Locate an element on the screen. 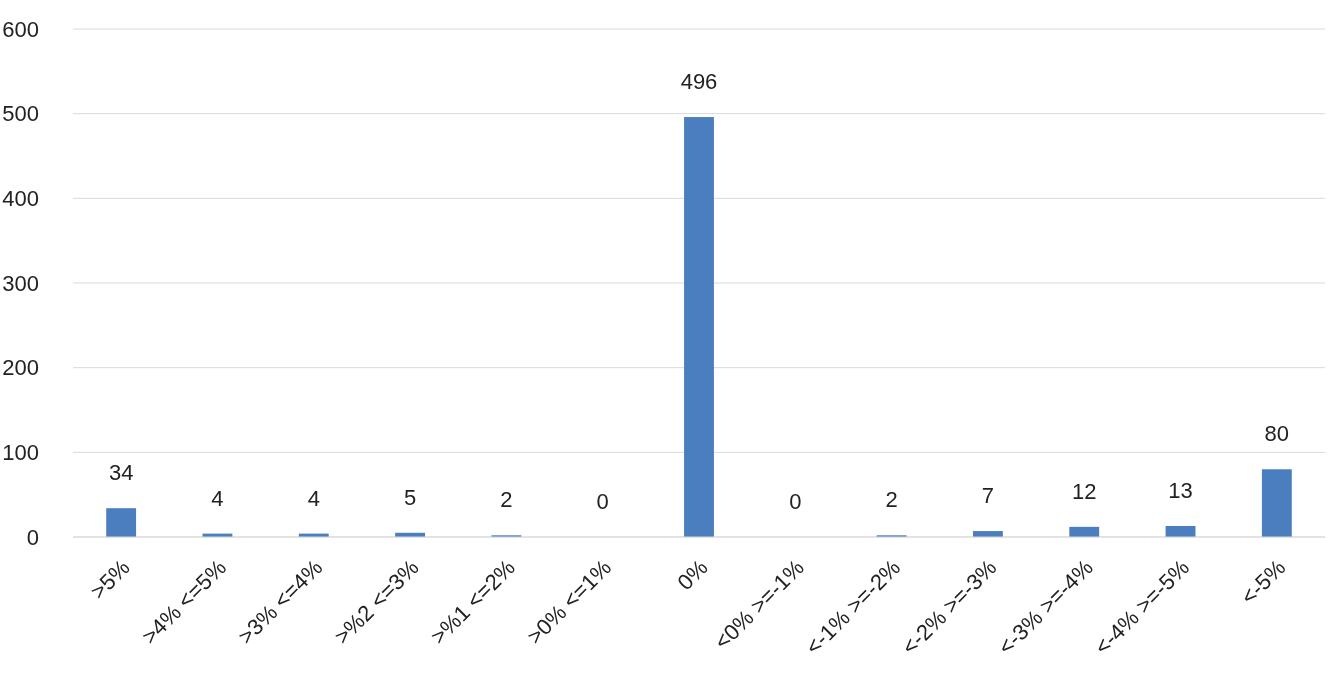 The image size is (1340, 696). y-tick-label: 500 is located at coordinates (20, 114).